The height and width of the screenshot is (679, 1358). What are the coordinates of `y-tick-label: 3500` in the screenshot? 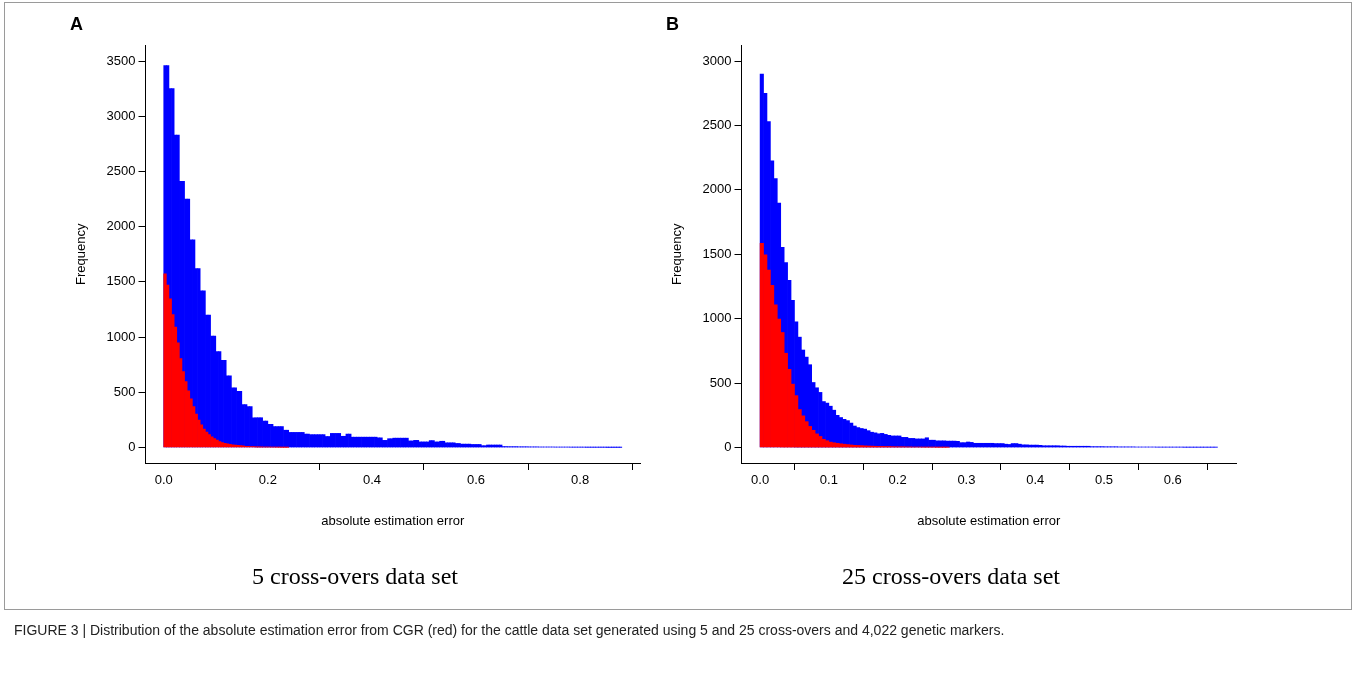 It's located at (121, 60).